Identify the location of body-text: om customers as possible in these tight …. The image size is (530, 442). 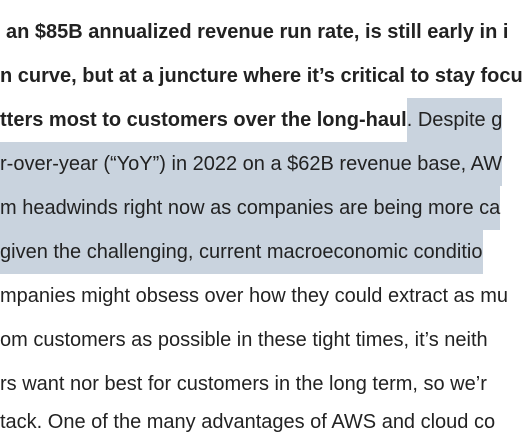
(244, 340).